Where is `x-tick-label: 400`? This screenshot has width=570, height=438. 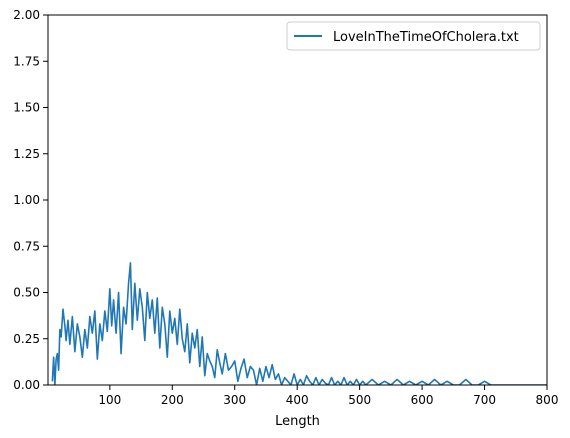 x-tick-label: 400 is located at coordinates (297, 400).